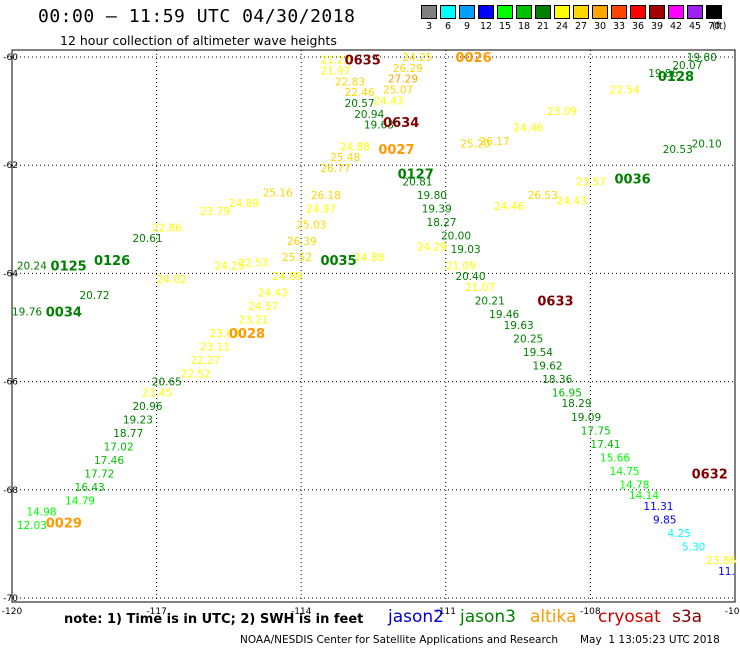 The width and height of the screenshot is (740, 650). I want to click on wave-height-value: 17.72, so click(99, 475).